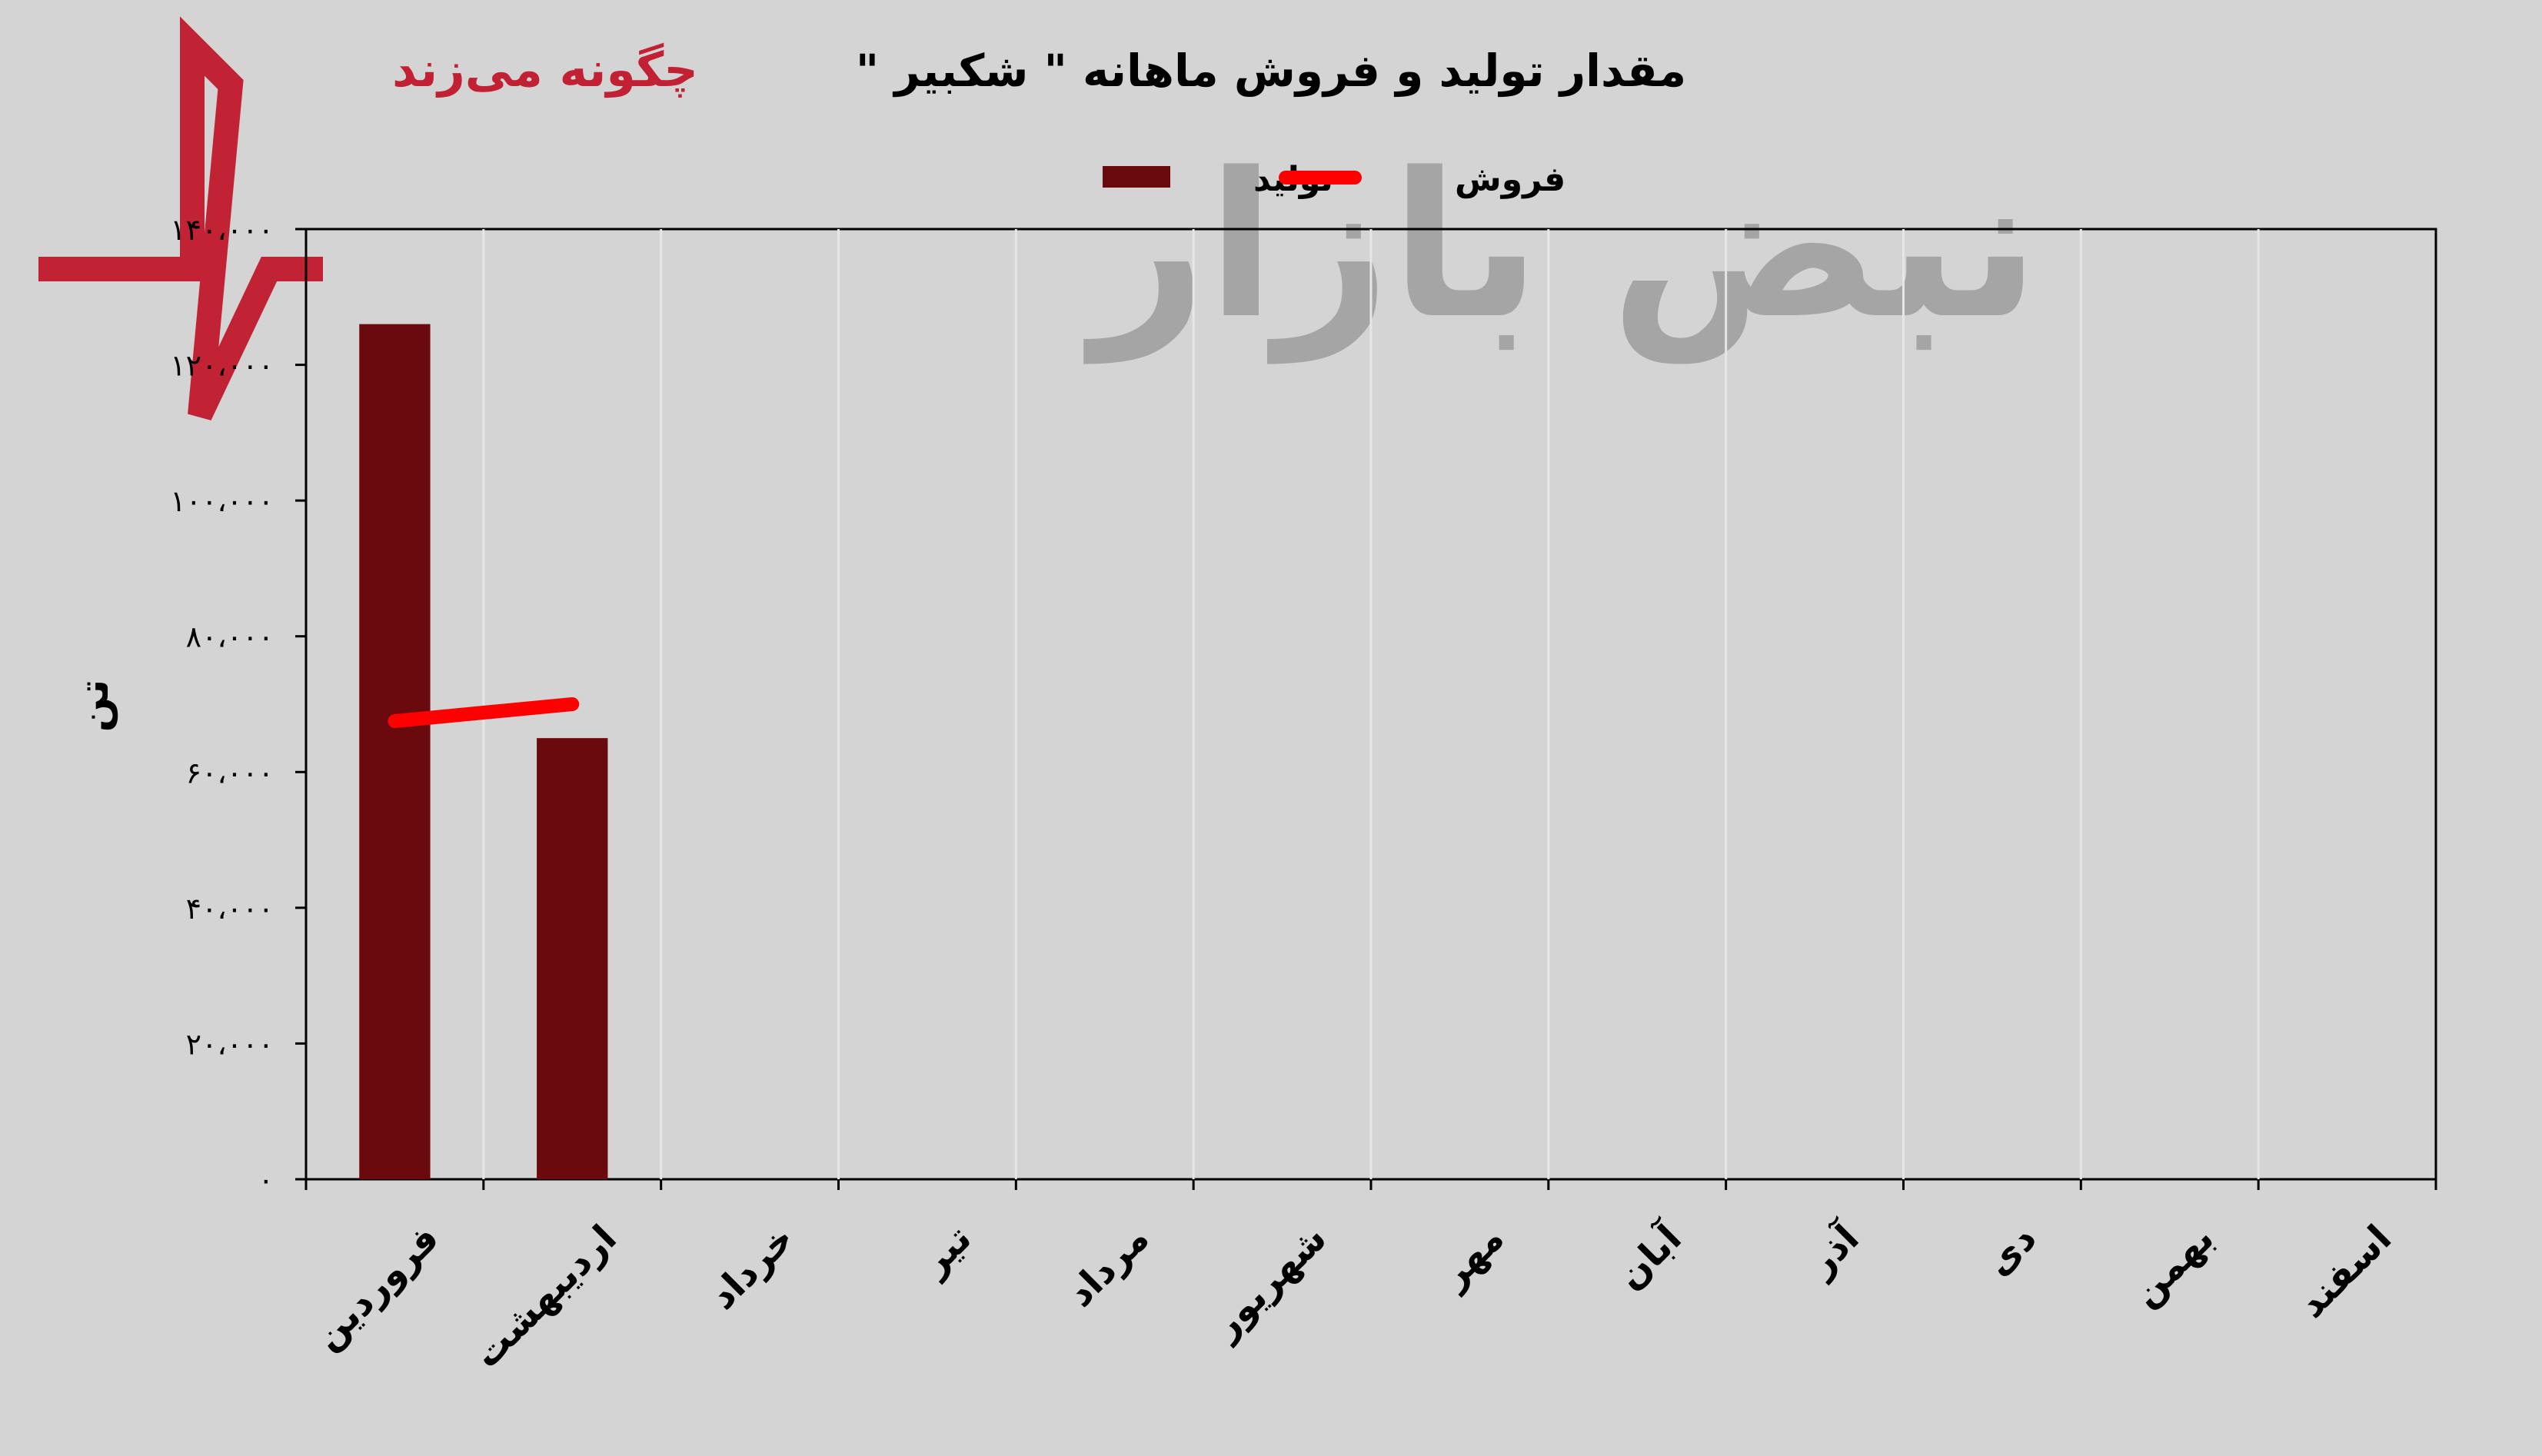  I want to click on y-tick-label: ۱۲۰،۰۰۰, so click(222, 366).